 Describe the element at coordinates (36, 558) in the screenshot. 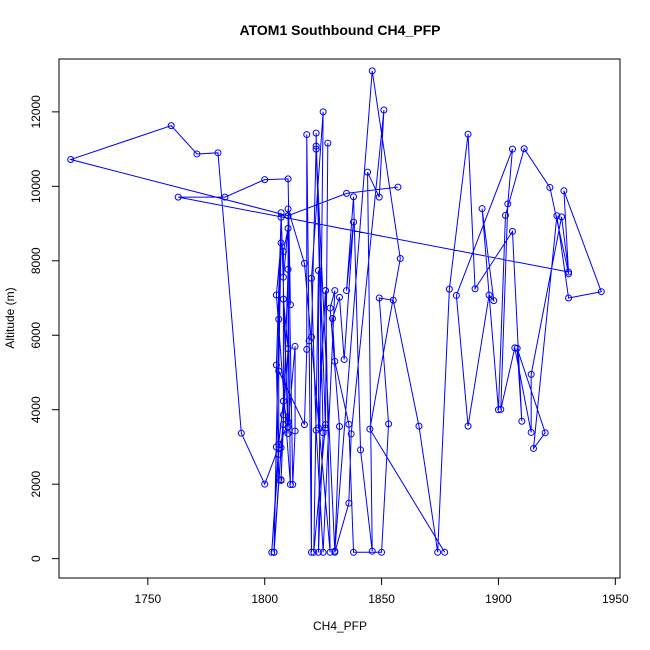

I see `y-tick-label: 0` at that location.